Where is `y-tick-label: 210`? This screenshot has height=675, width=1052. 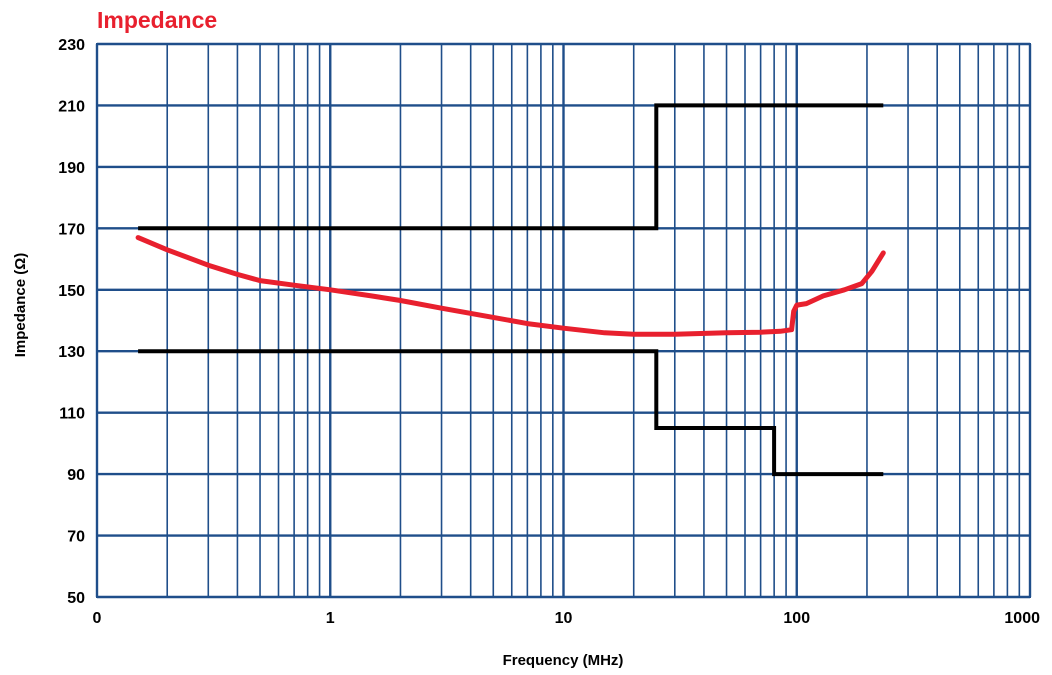
y-tick-label: 210 is located at coordinates (71, 106).